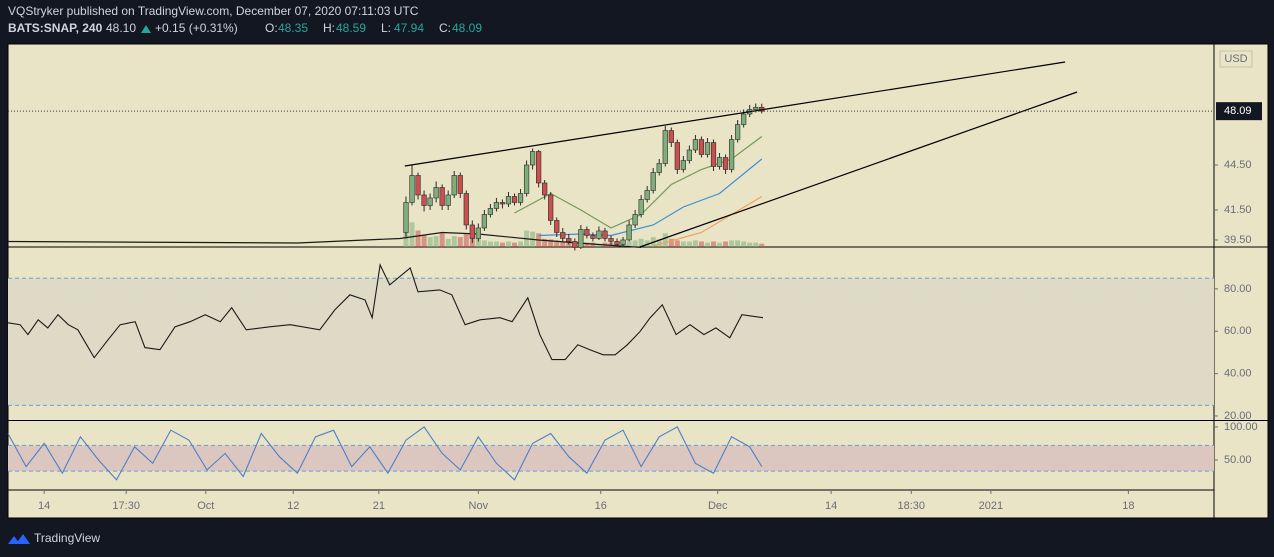 This screenshot has height=557, width=1274. I want to click on price-label-box, so click(1239, 111).